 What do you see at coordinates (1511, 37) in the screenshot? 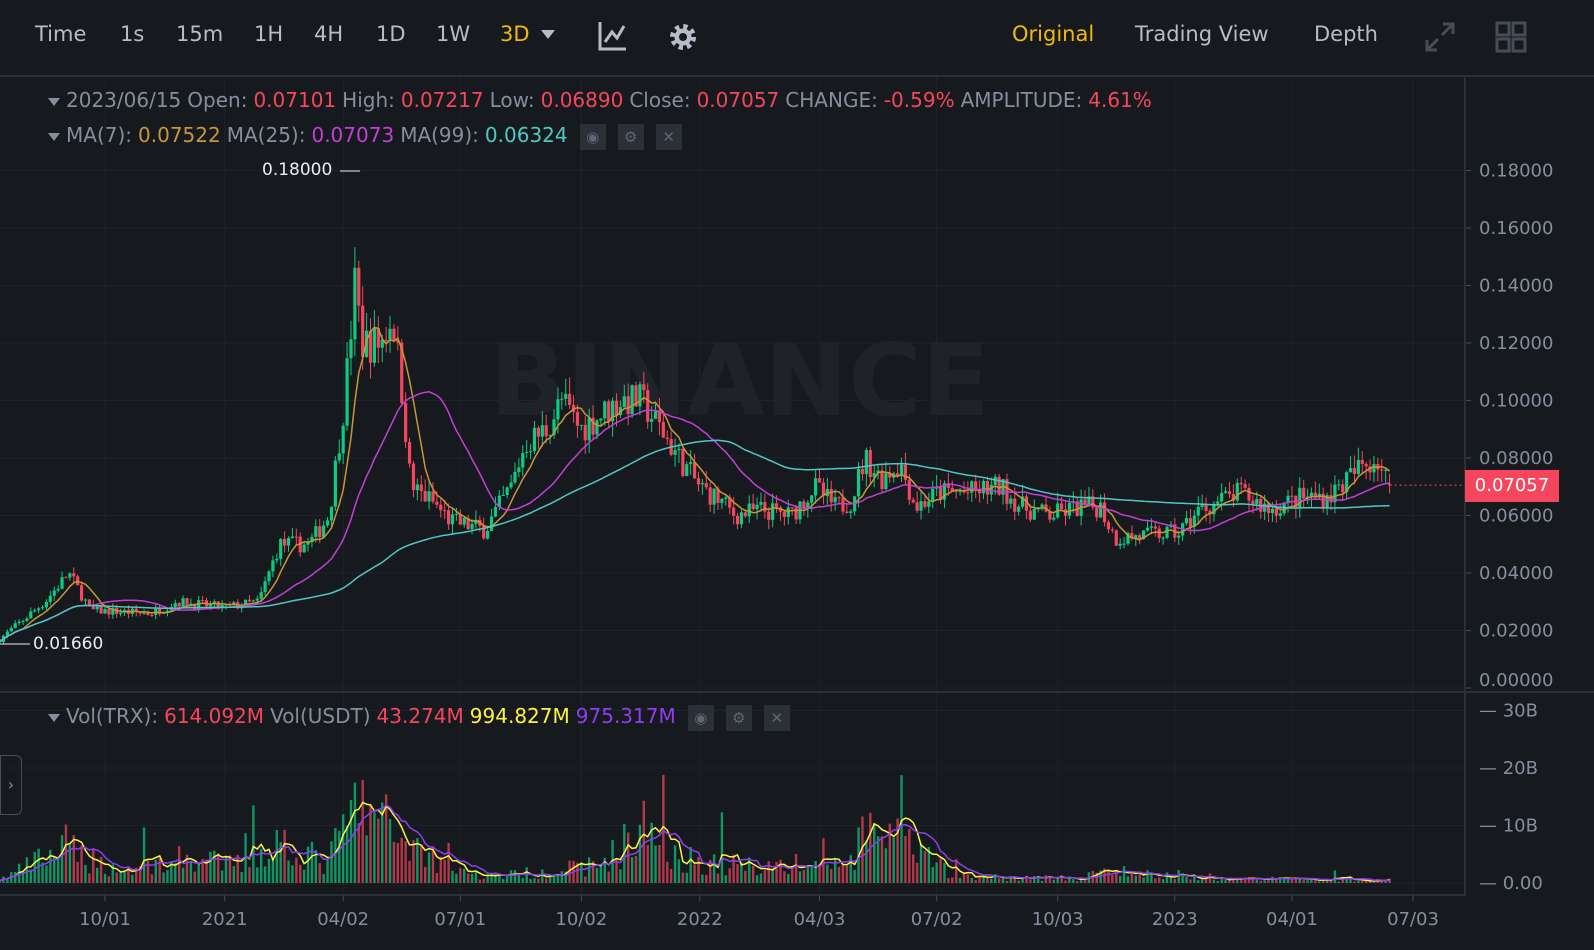
I see `layout-grid-icon` at bounding box center [1511, 37].